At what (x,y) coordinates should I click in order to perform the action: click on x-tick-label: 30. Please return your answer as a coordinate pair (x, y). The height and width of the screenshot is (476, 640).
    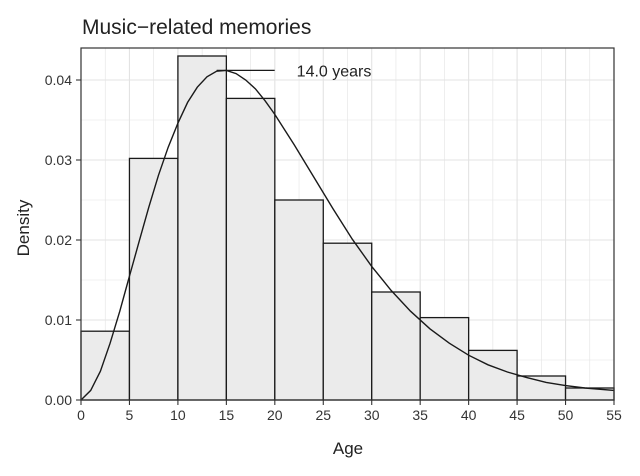
    Looking at the image, I should click on (372, 415).